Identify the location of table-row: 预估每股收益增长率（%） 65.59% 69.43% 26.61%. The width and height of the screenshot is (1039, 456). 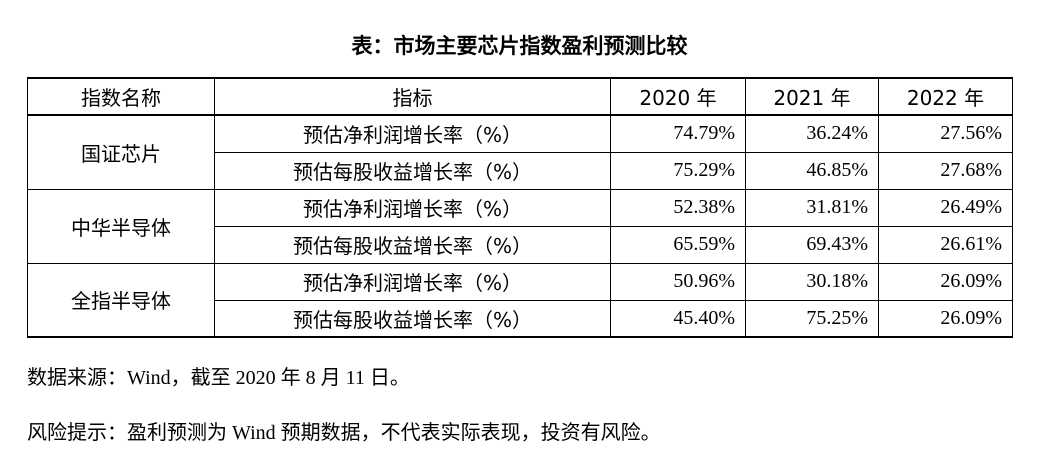
(520, 244).